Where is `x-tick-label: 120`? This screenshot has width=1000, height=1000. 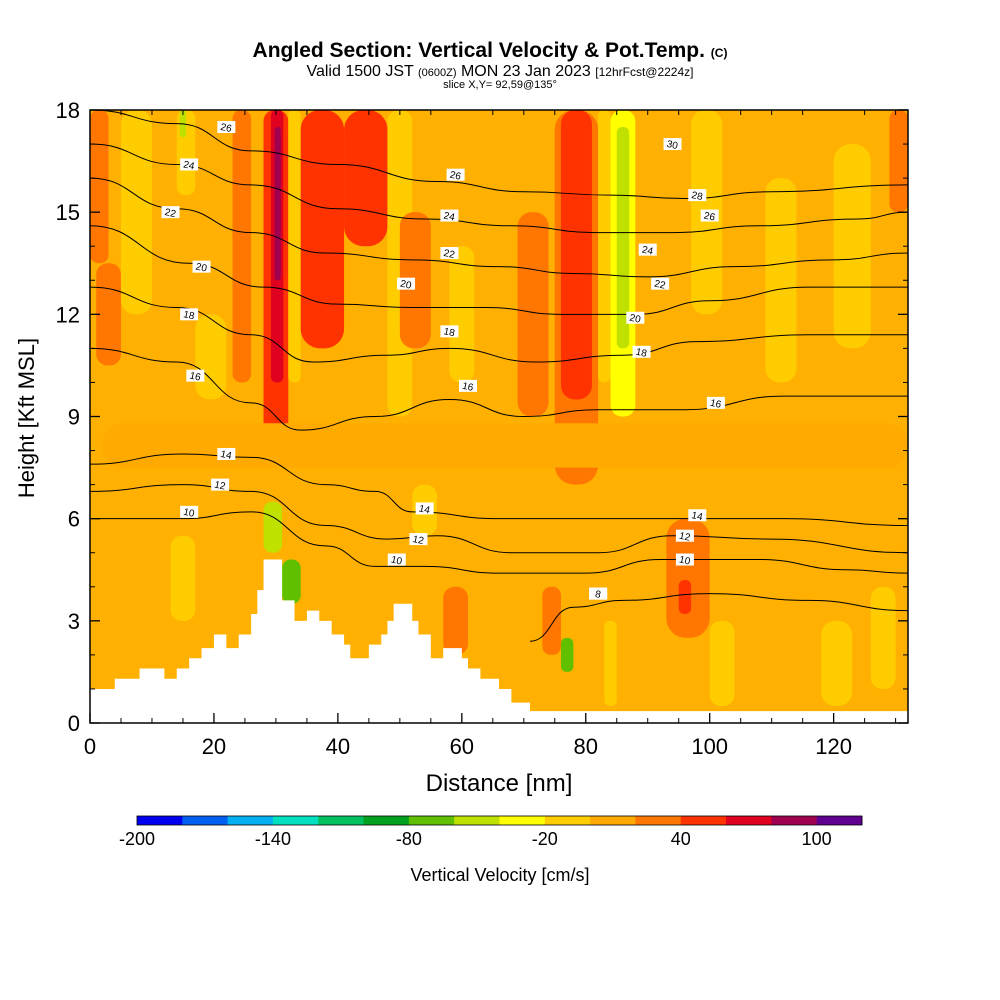
x-tick-label: 120 is located at coordinates (833, 746).